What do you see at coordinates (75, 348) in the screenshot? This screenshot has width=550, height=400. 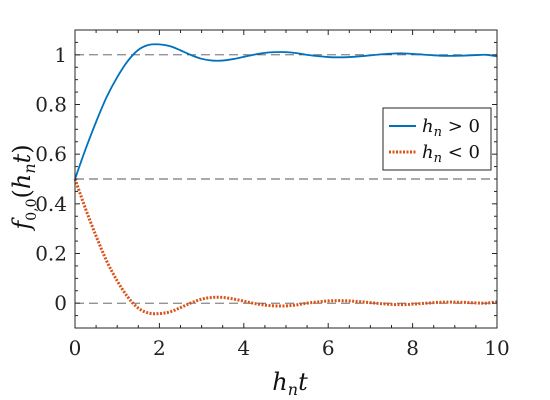 I see `x-tick-label: 0` at bounding box center [75, 348].